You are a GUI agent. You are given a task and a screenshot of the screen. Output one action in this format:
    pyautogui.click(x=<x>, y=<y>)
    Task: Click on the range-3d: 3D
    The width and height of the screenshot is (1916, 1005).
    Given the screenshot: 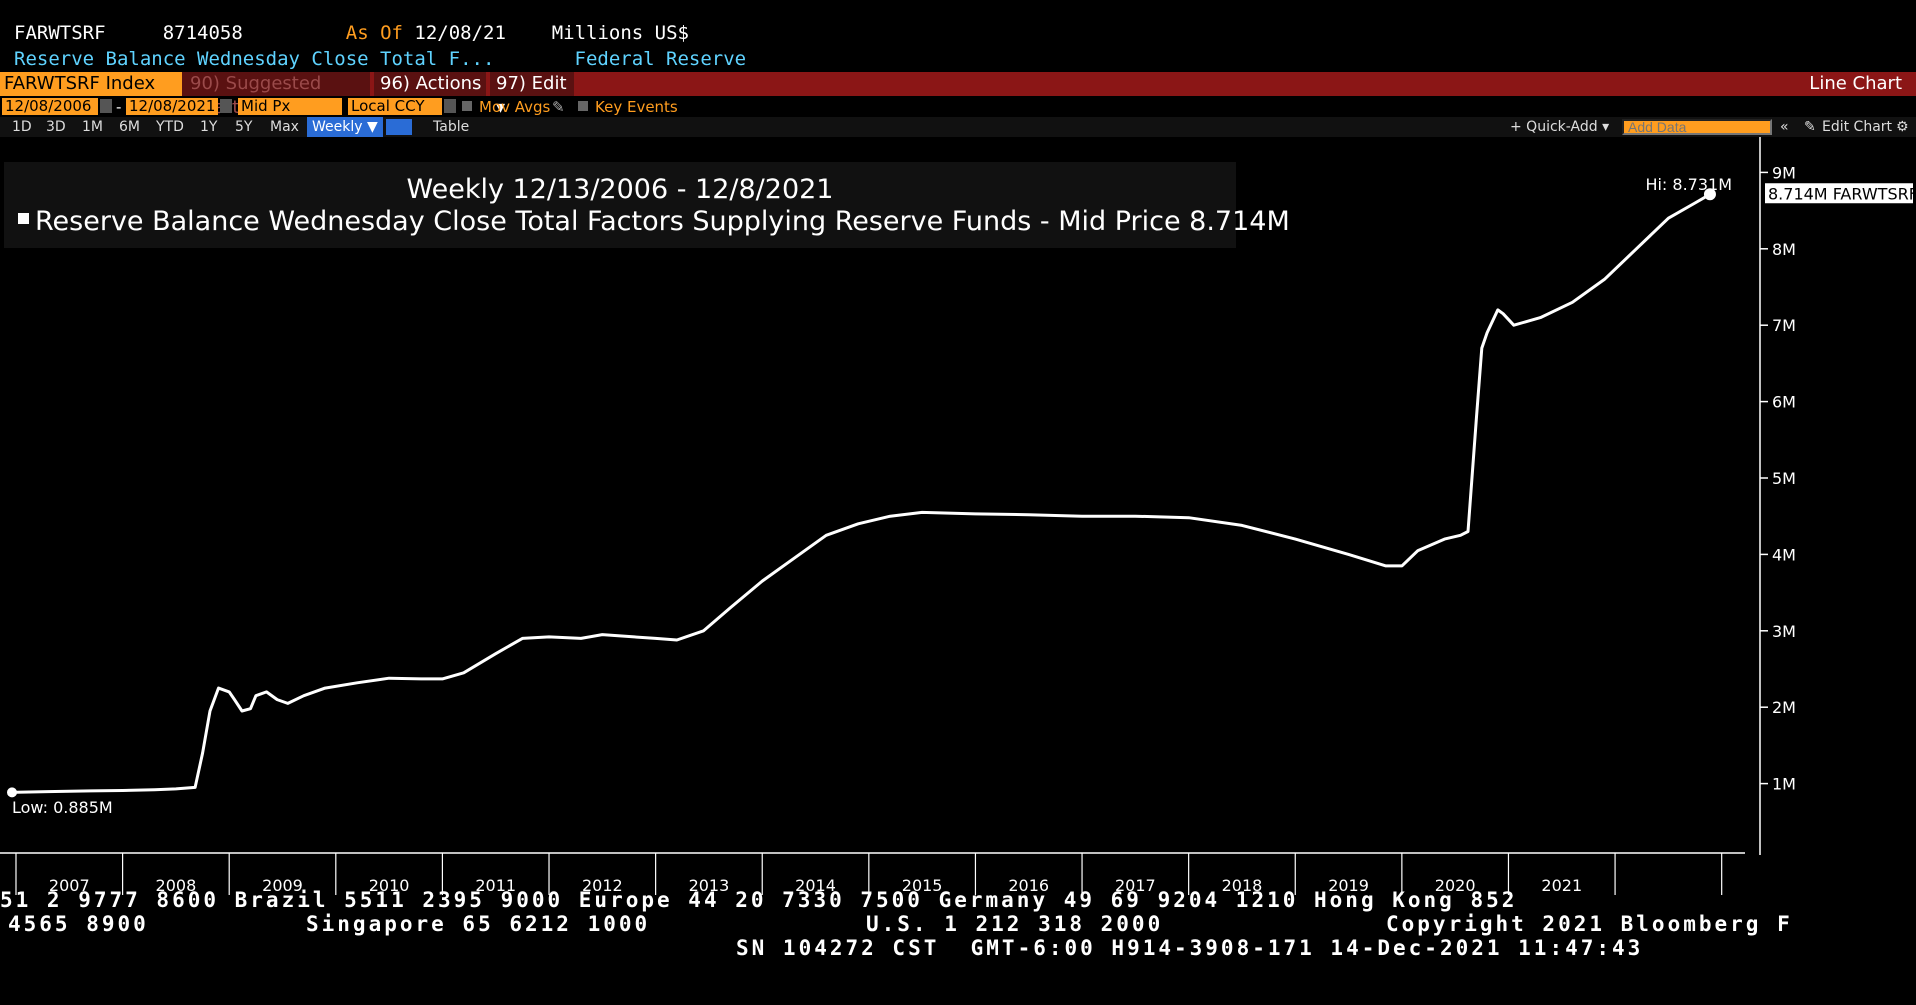 What is the action you would take?
    pyautogui.click(x=56, y=127)
    